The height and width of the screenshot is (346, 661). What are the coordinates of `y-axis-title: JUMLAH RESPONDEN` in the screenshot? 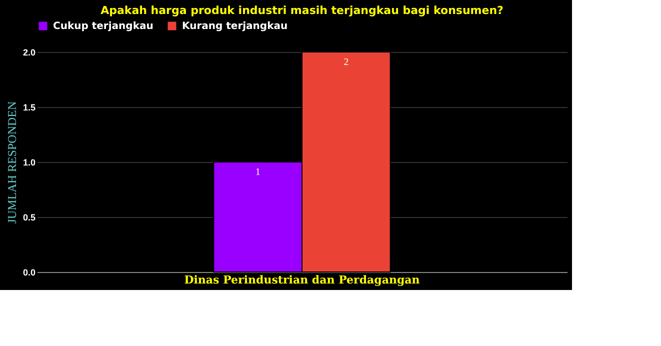 It's located at (11, 162).